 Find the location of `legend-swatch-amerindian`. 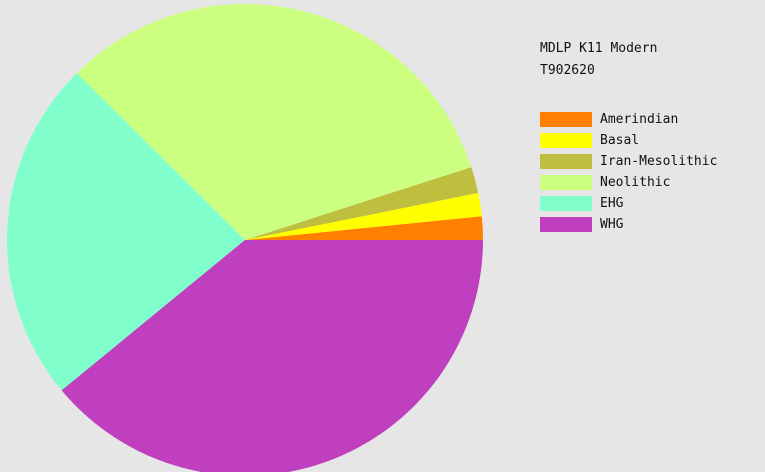

legend-swatch-amerindian is located at coordinates (566, 119).